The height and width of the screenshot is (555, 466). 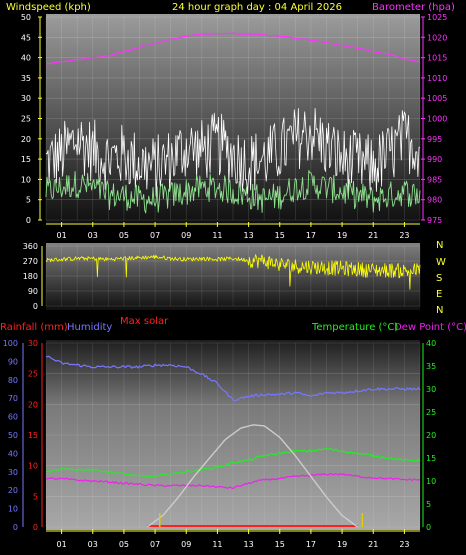 I want to click on max-solar-label: Max solar, so click(x=144, y=321).